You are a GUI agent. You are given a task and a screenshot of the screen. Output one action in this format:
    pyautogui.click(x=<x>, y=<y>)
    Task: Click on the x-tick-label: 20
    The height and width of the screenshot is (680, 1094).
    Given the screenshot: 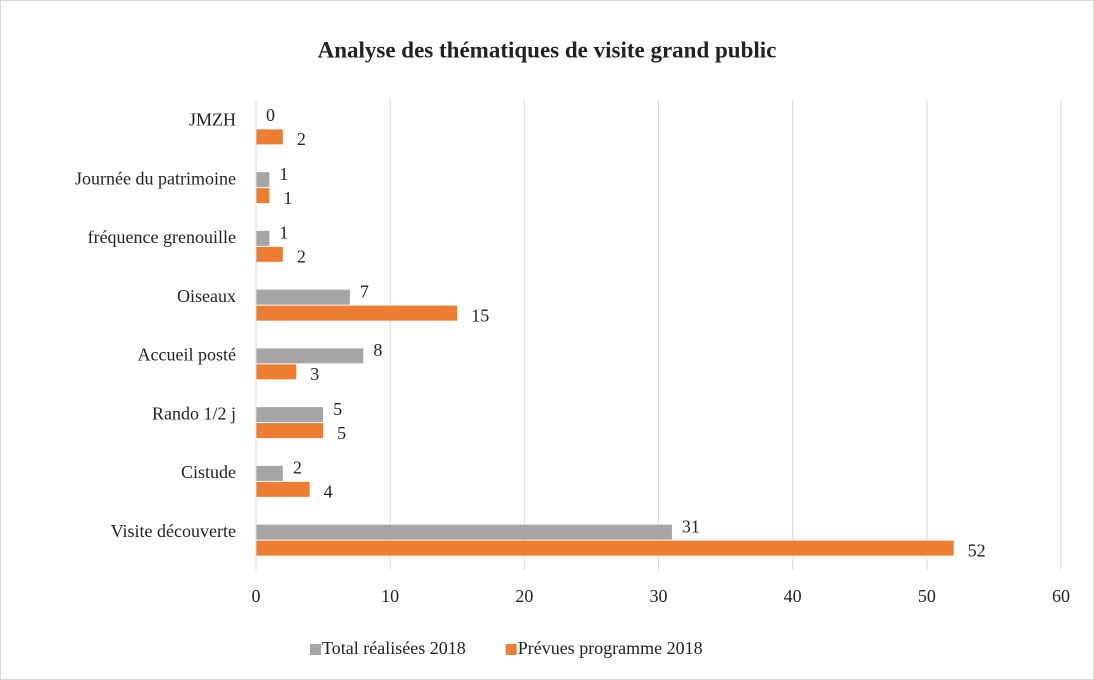 What is the action you would take?
    pyautogui.click(x=524, y=596)
    